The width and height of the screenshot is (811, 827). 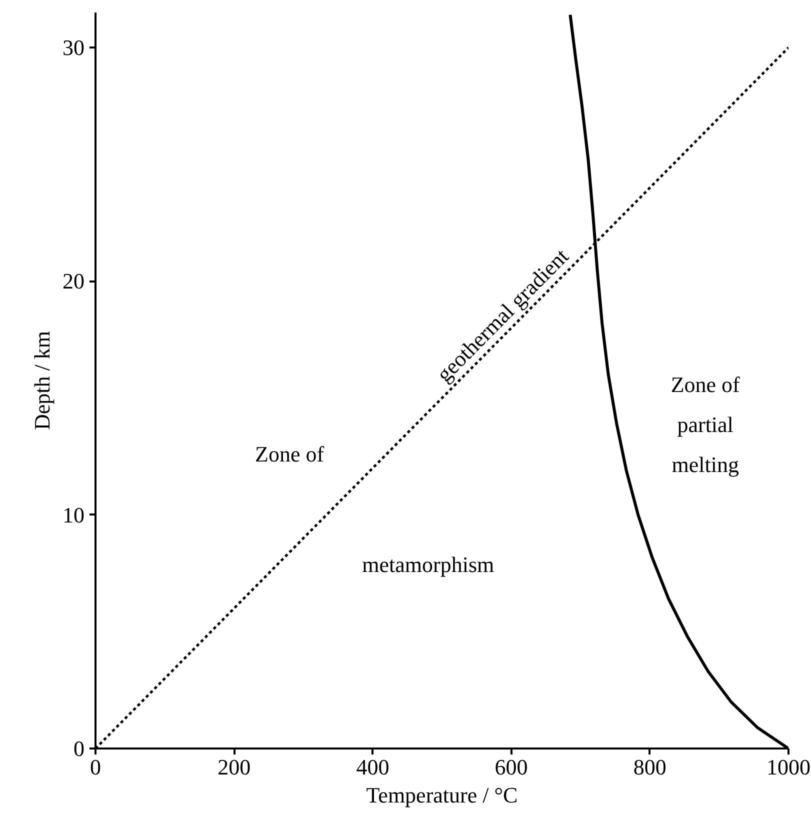 I want to click on x-tick-label: 600, so click(x=511, y=767).